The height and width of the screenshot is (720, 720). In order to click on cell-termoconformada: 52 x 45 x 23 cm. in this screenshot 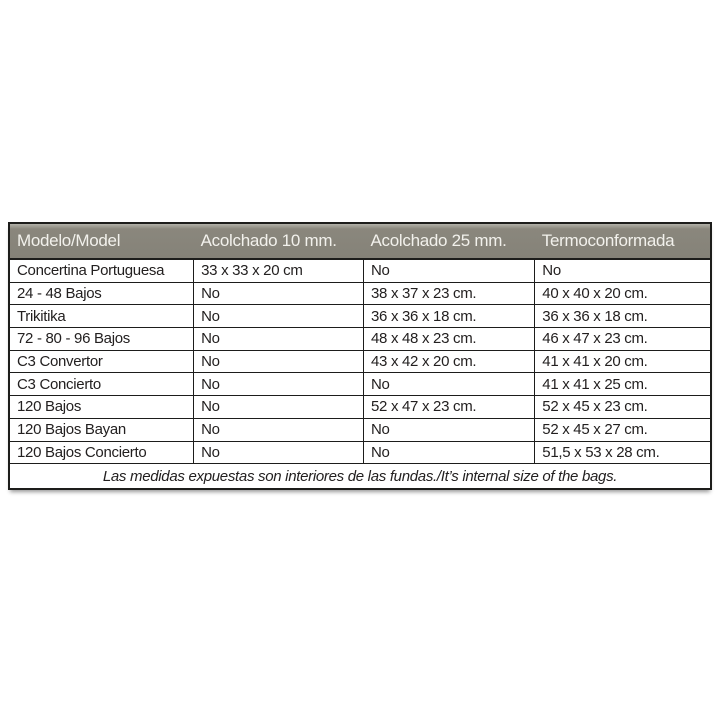, I will do `click(623, 407)`.